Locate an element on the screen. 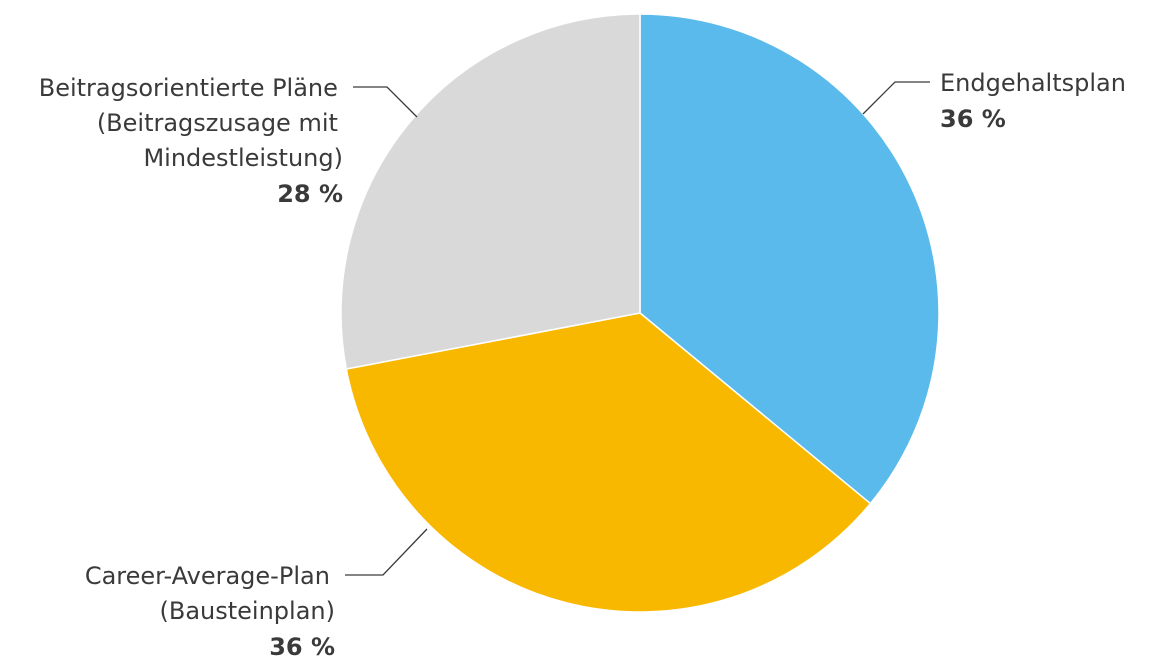 Image resolution: width=1151 pixels, height=661 pixels. slice-value-label: 28 % is located at coordinates (310, 194).